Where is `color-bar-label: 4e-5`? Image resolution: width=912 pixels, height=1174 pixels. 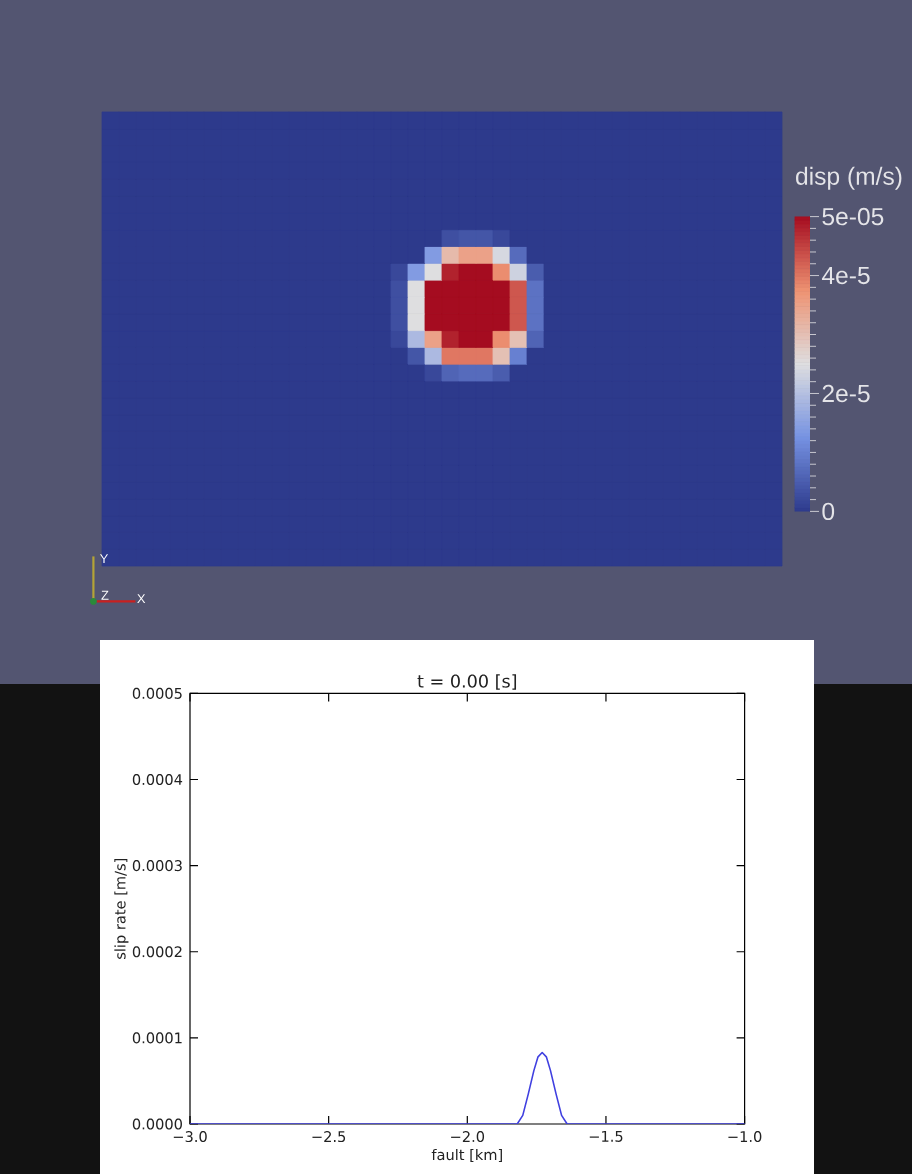 color-bar-label: 4e-5 is located at coordinates (845, 275).